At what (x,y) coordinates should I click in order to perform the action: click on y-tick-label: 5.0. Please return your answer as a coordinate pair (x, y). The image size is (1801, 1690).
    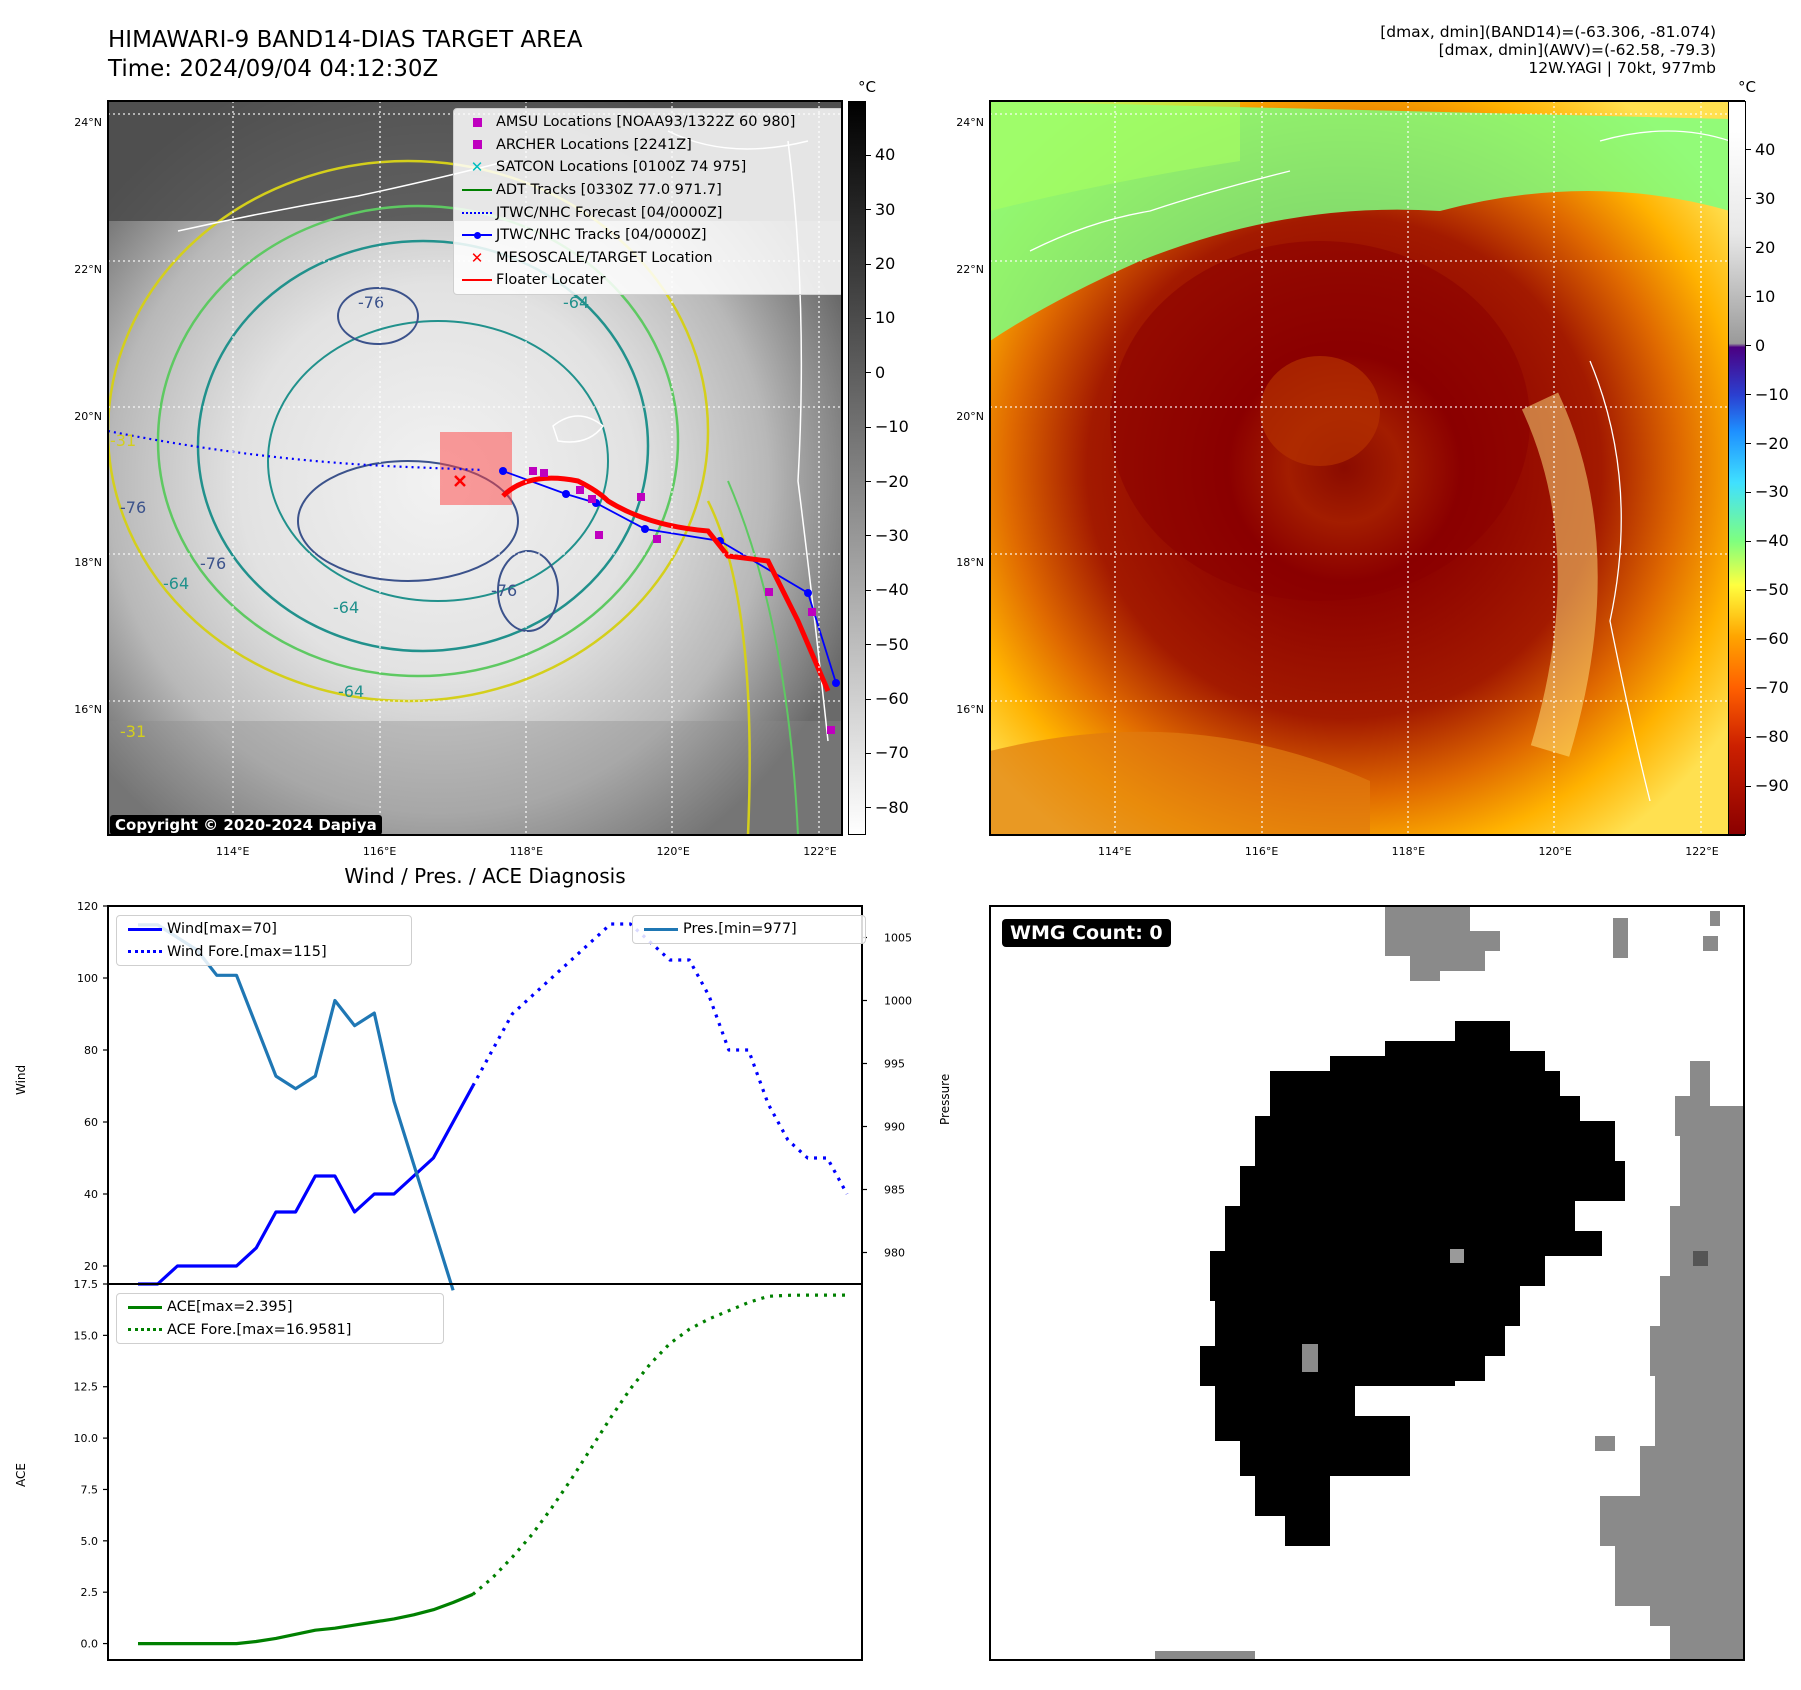
    Looking at the image, I should click on (90, 1541).